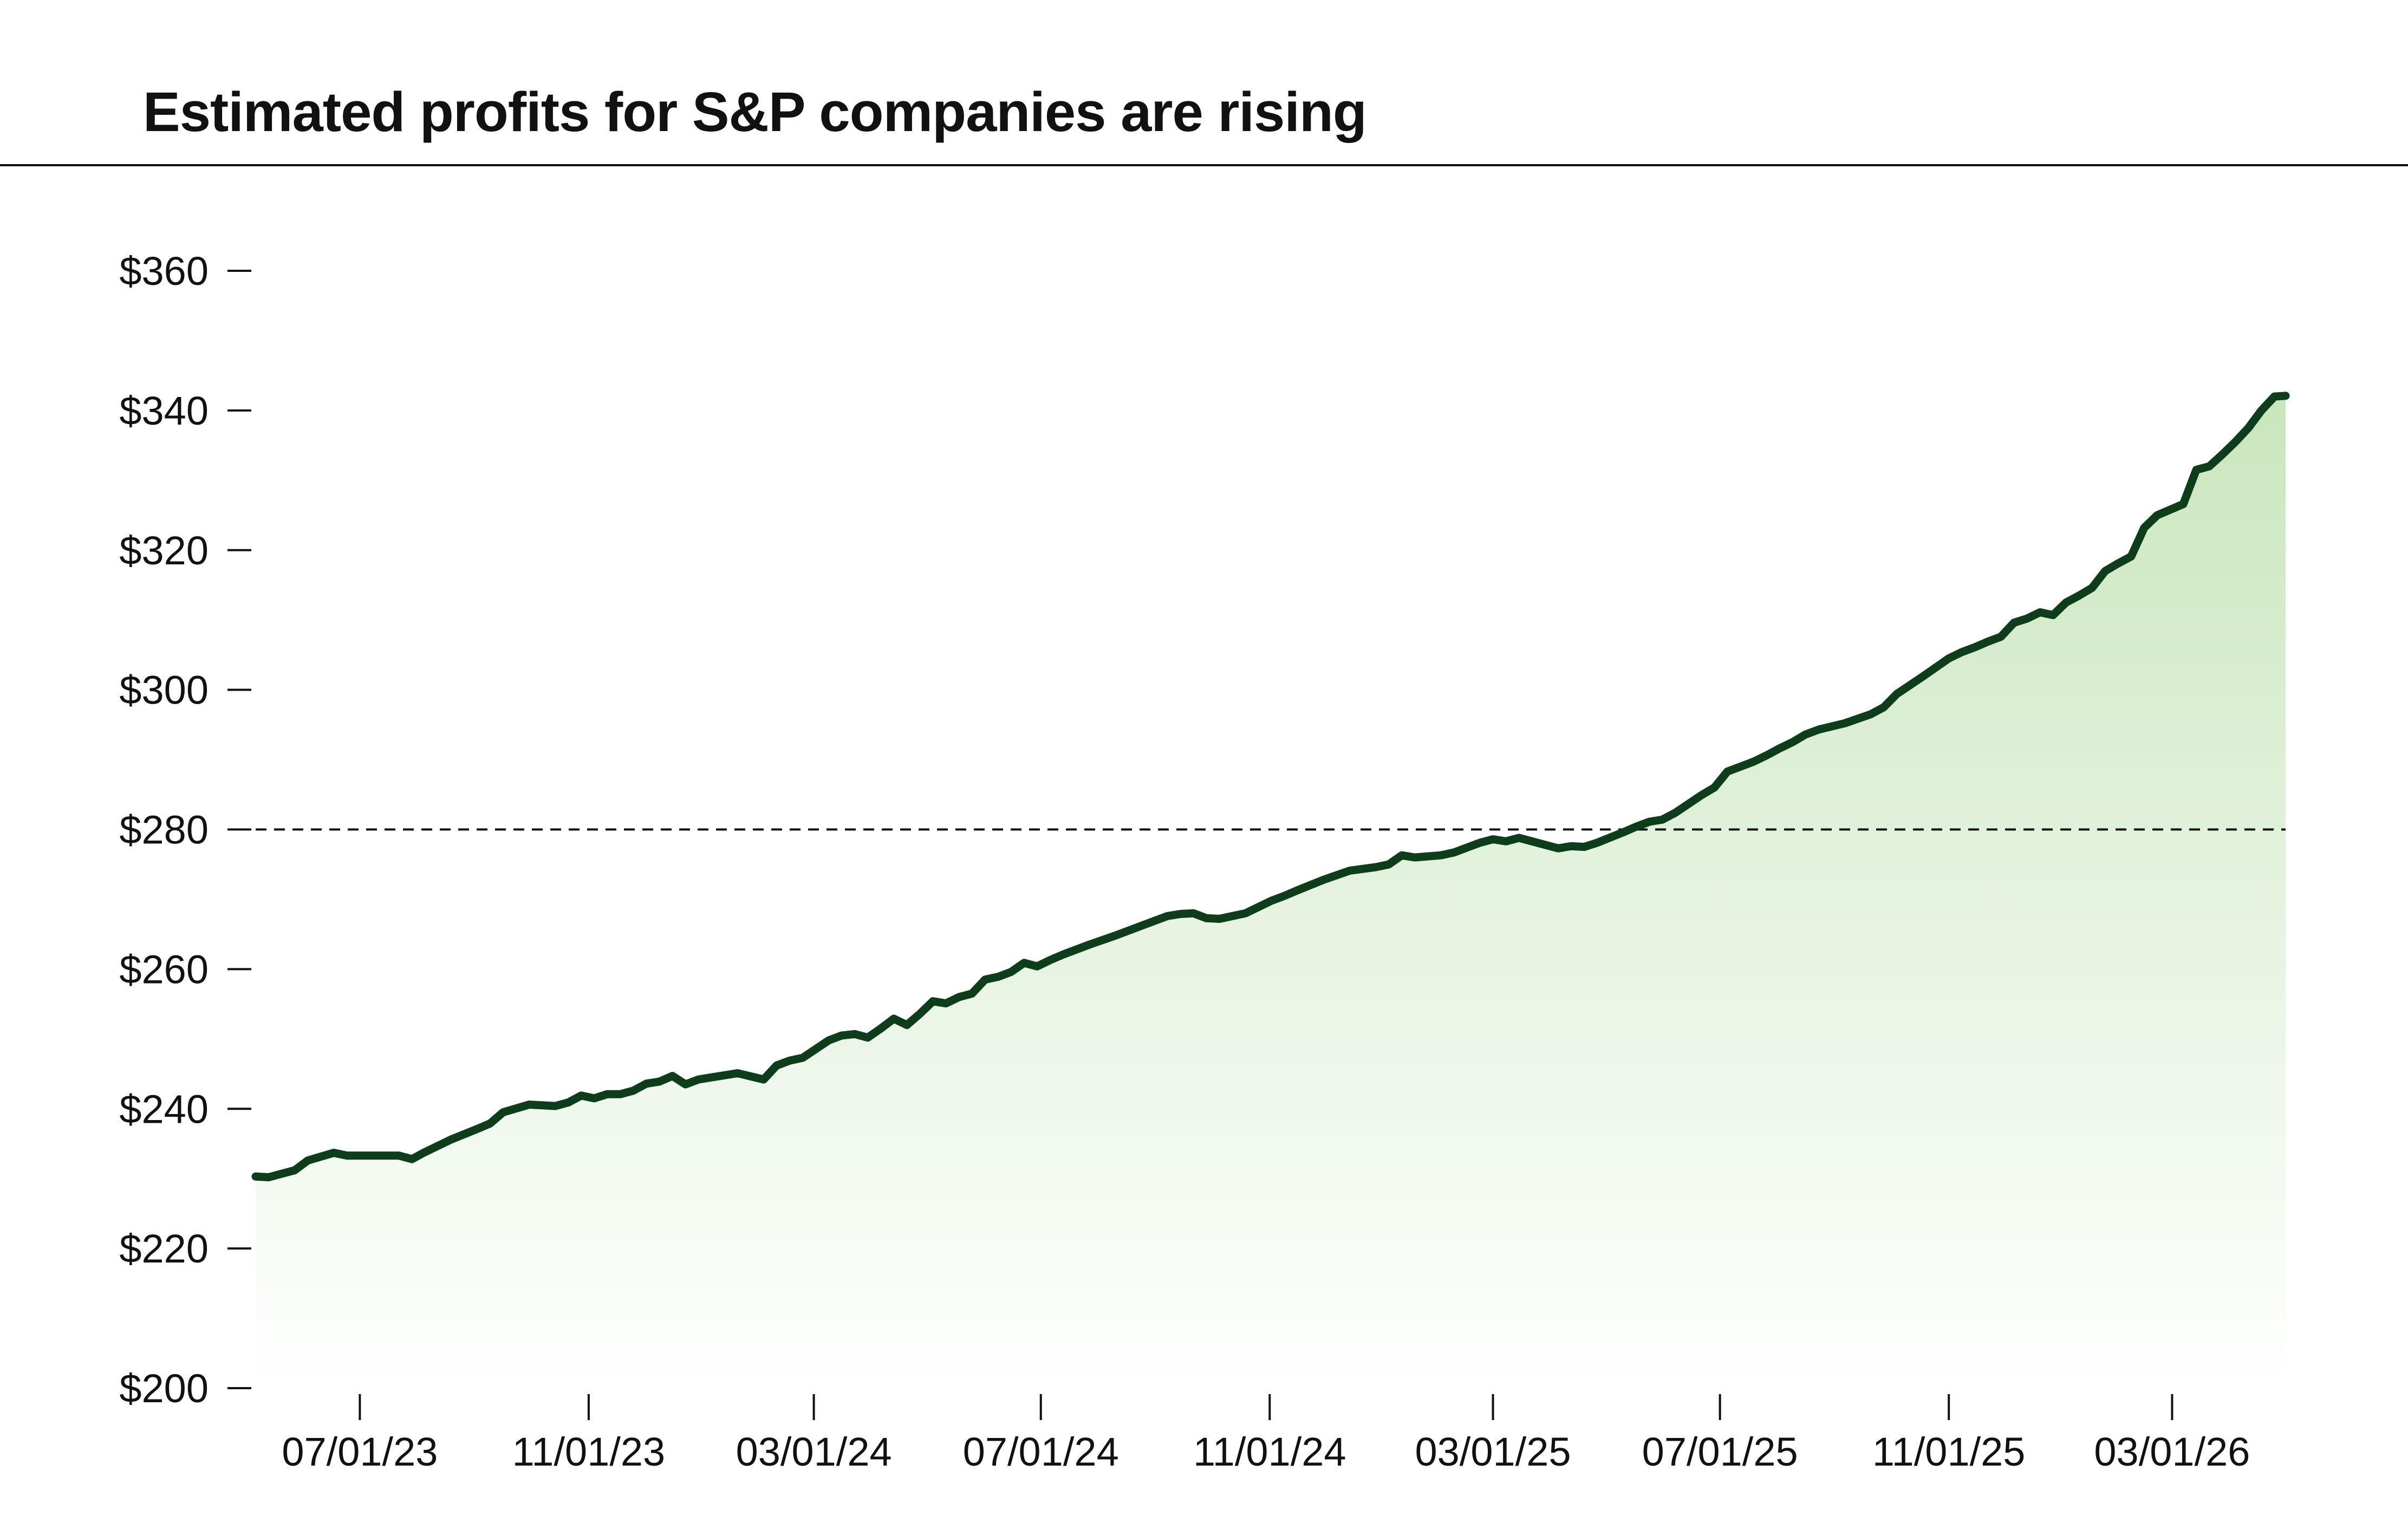 This screenshot has width=2408, height=1536. Describe the element at coordinates (164, 1108) in the screenshot. I see `y-tick-label: $240` at that location.